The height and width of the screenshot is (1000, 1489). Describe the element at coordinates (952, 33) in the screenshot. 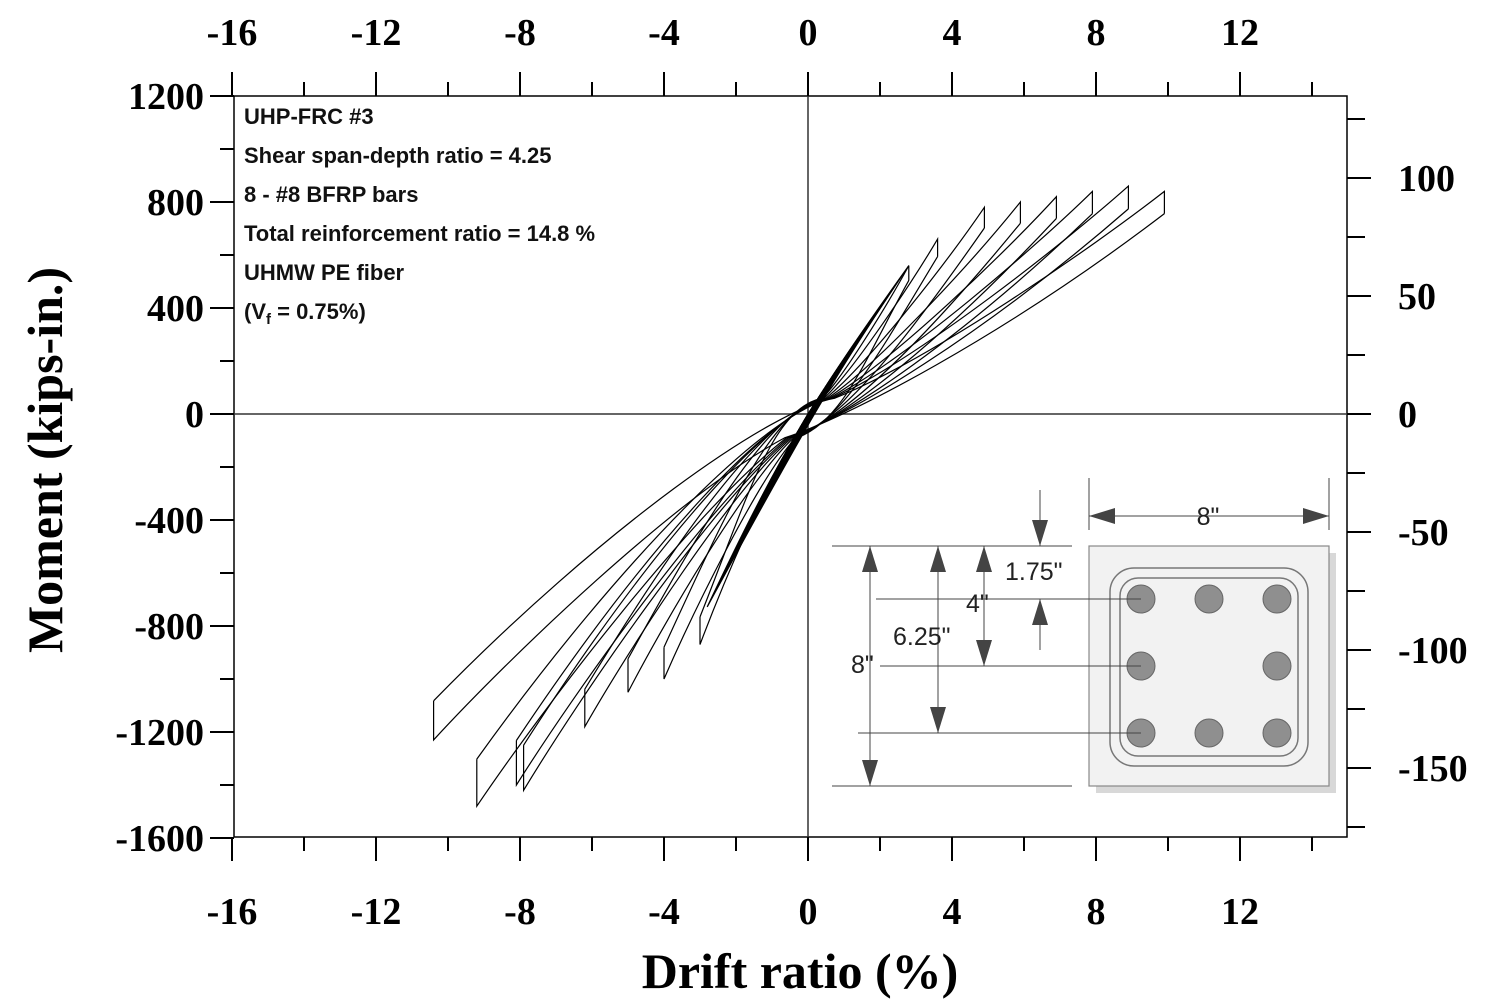

I see `x-tick-label-top: 4` at that location.